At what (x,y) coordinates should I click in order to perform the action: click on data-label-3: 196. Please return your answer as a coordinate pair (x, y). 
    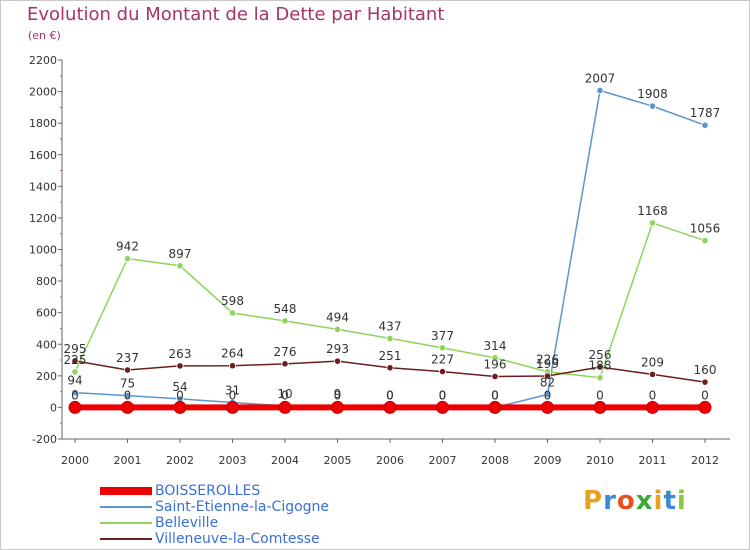
    Looking at the image, I should click on (495, 364).